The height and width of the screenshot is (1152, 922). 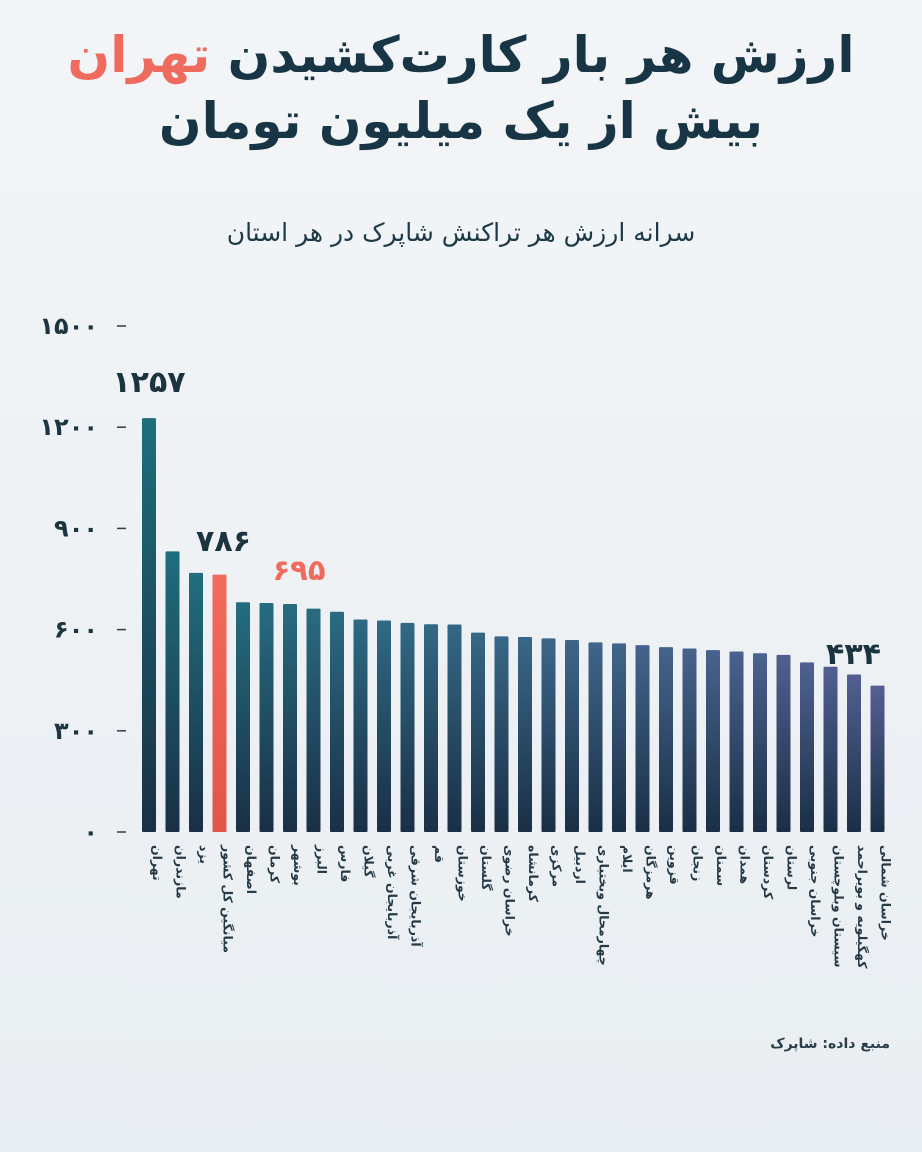 I want to click on title-line-2: بیش از یک میلیون تومان, so click(x=461, y=121).